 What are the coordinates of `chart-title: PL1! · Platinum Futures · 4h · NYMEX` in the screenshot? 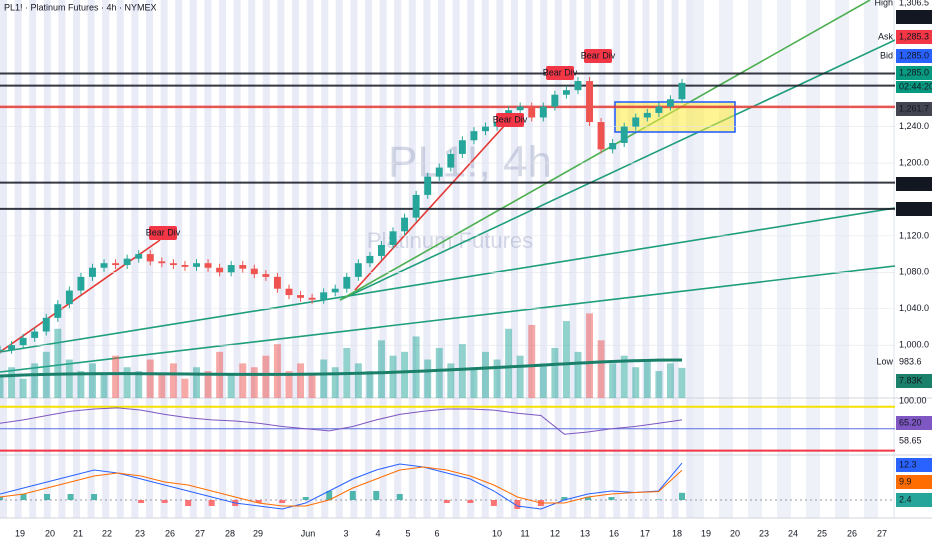 It's located at (80, 7).